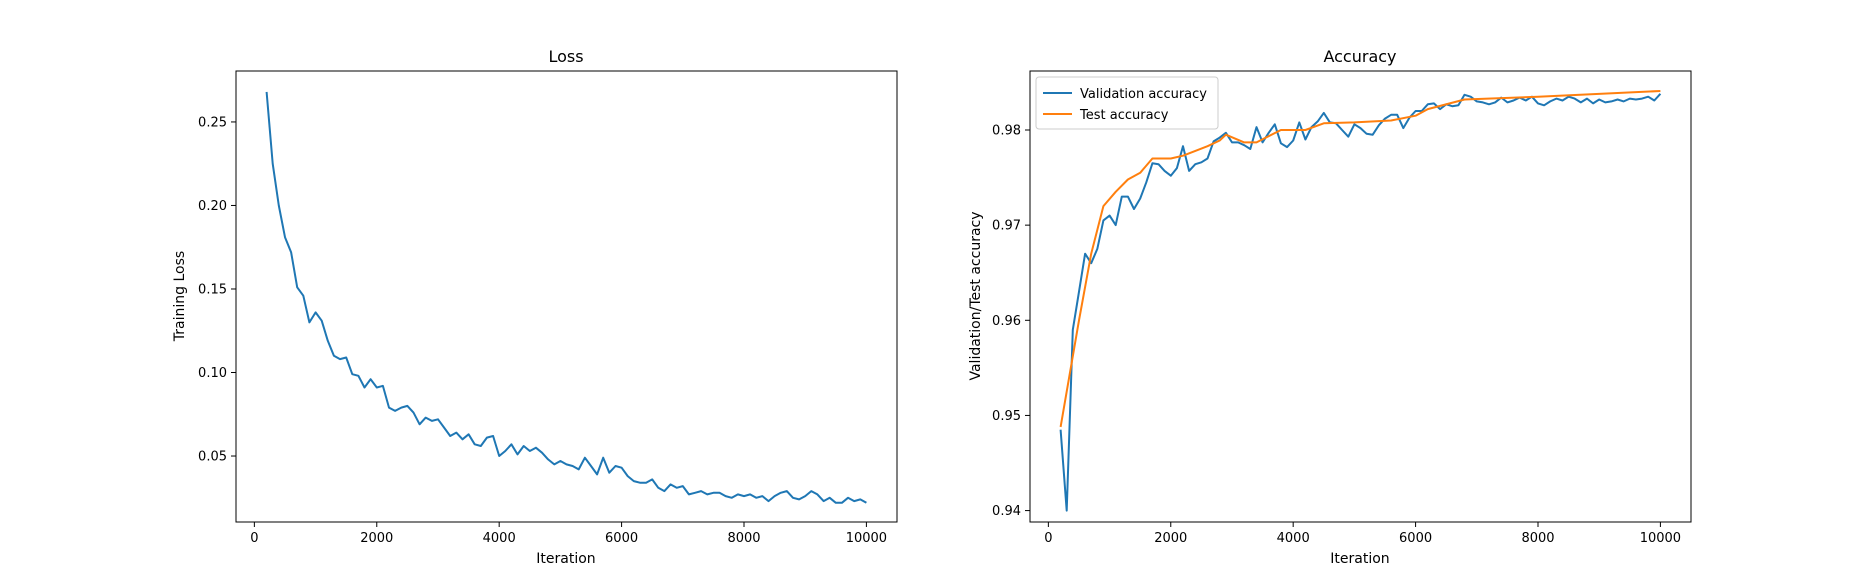 This screenshot has width=1853, height=582. Describe the element at coordinates (1124, 115) in the screenshot. I see `legend-label: Test accuracy` at that location.